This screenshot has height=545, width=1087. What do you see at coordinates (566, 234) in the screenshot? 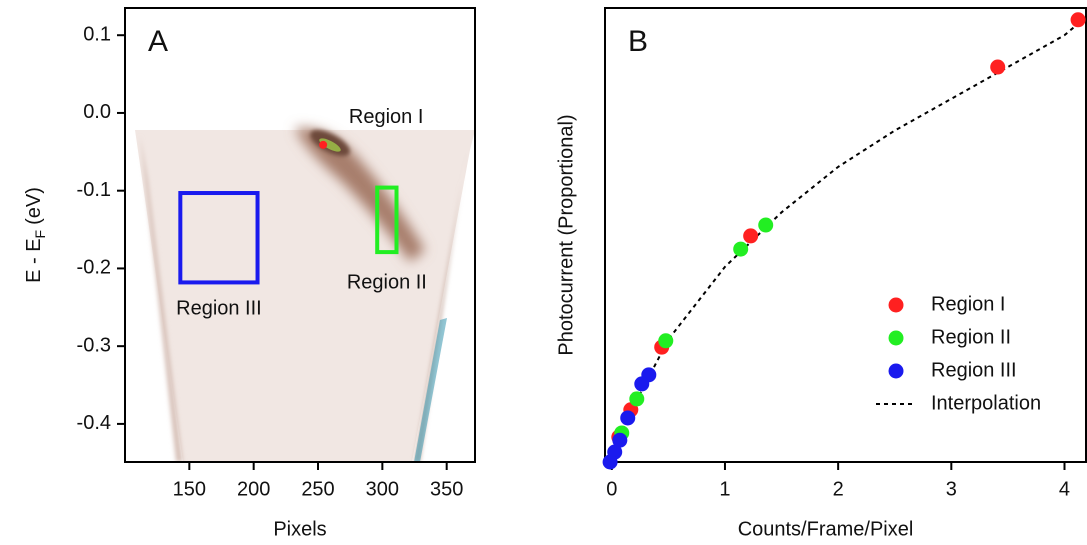
I see `y-axis-label: Photocurrent (Proportional)` at bounding box center [566, 234].